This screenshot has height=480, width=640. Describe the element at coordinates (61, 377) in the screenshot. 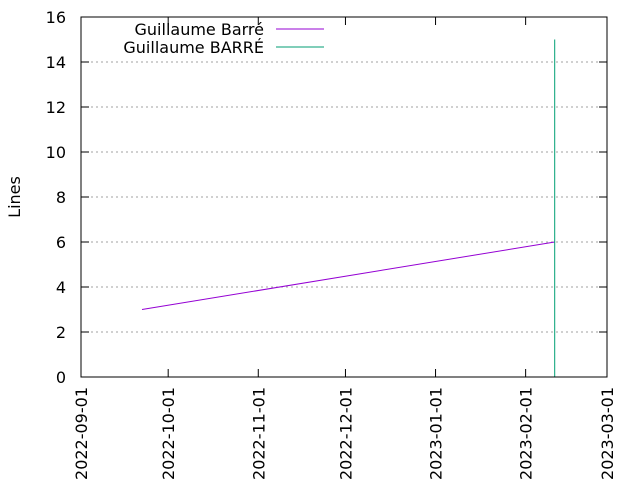

I see `y-tick-label: 0` at that location.